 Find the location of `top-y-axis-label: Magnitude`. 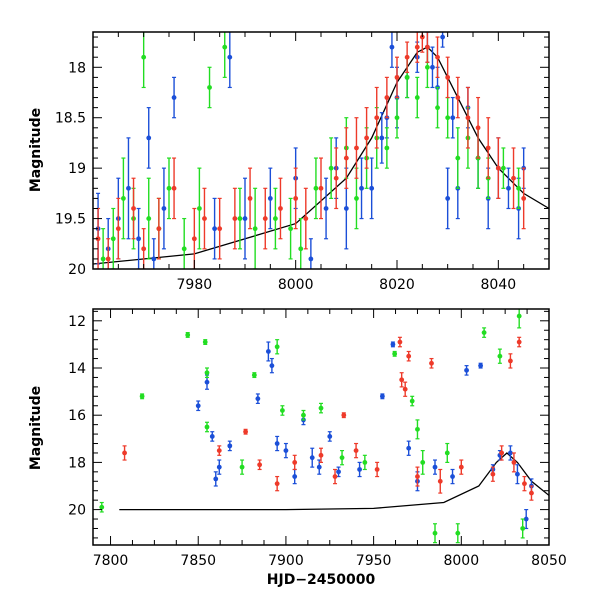

top-y-axis-label: Magnitude is located at coordinates (36, 150).